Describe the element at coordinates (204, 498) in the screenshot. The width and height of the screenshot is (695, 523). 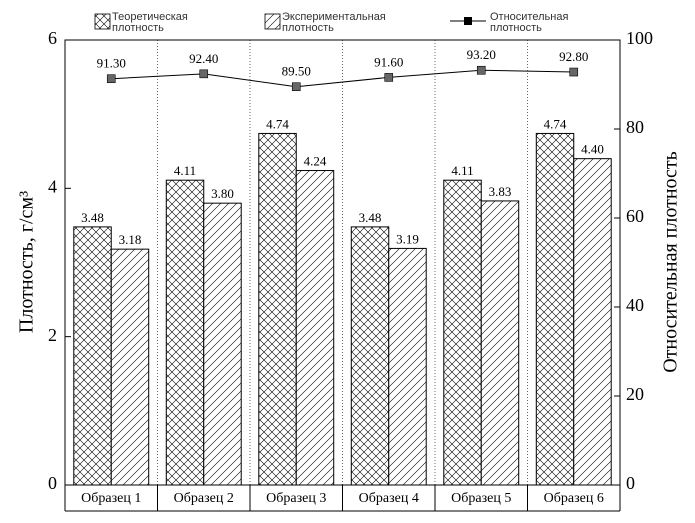
I see `x-tick-label: Образец 2` at that location.